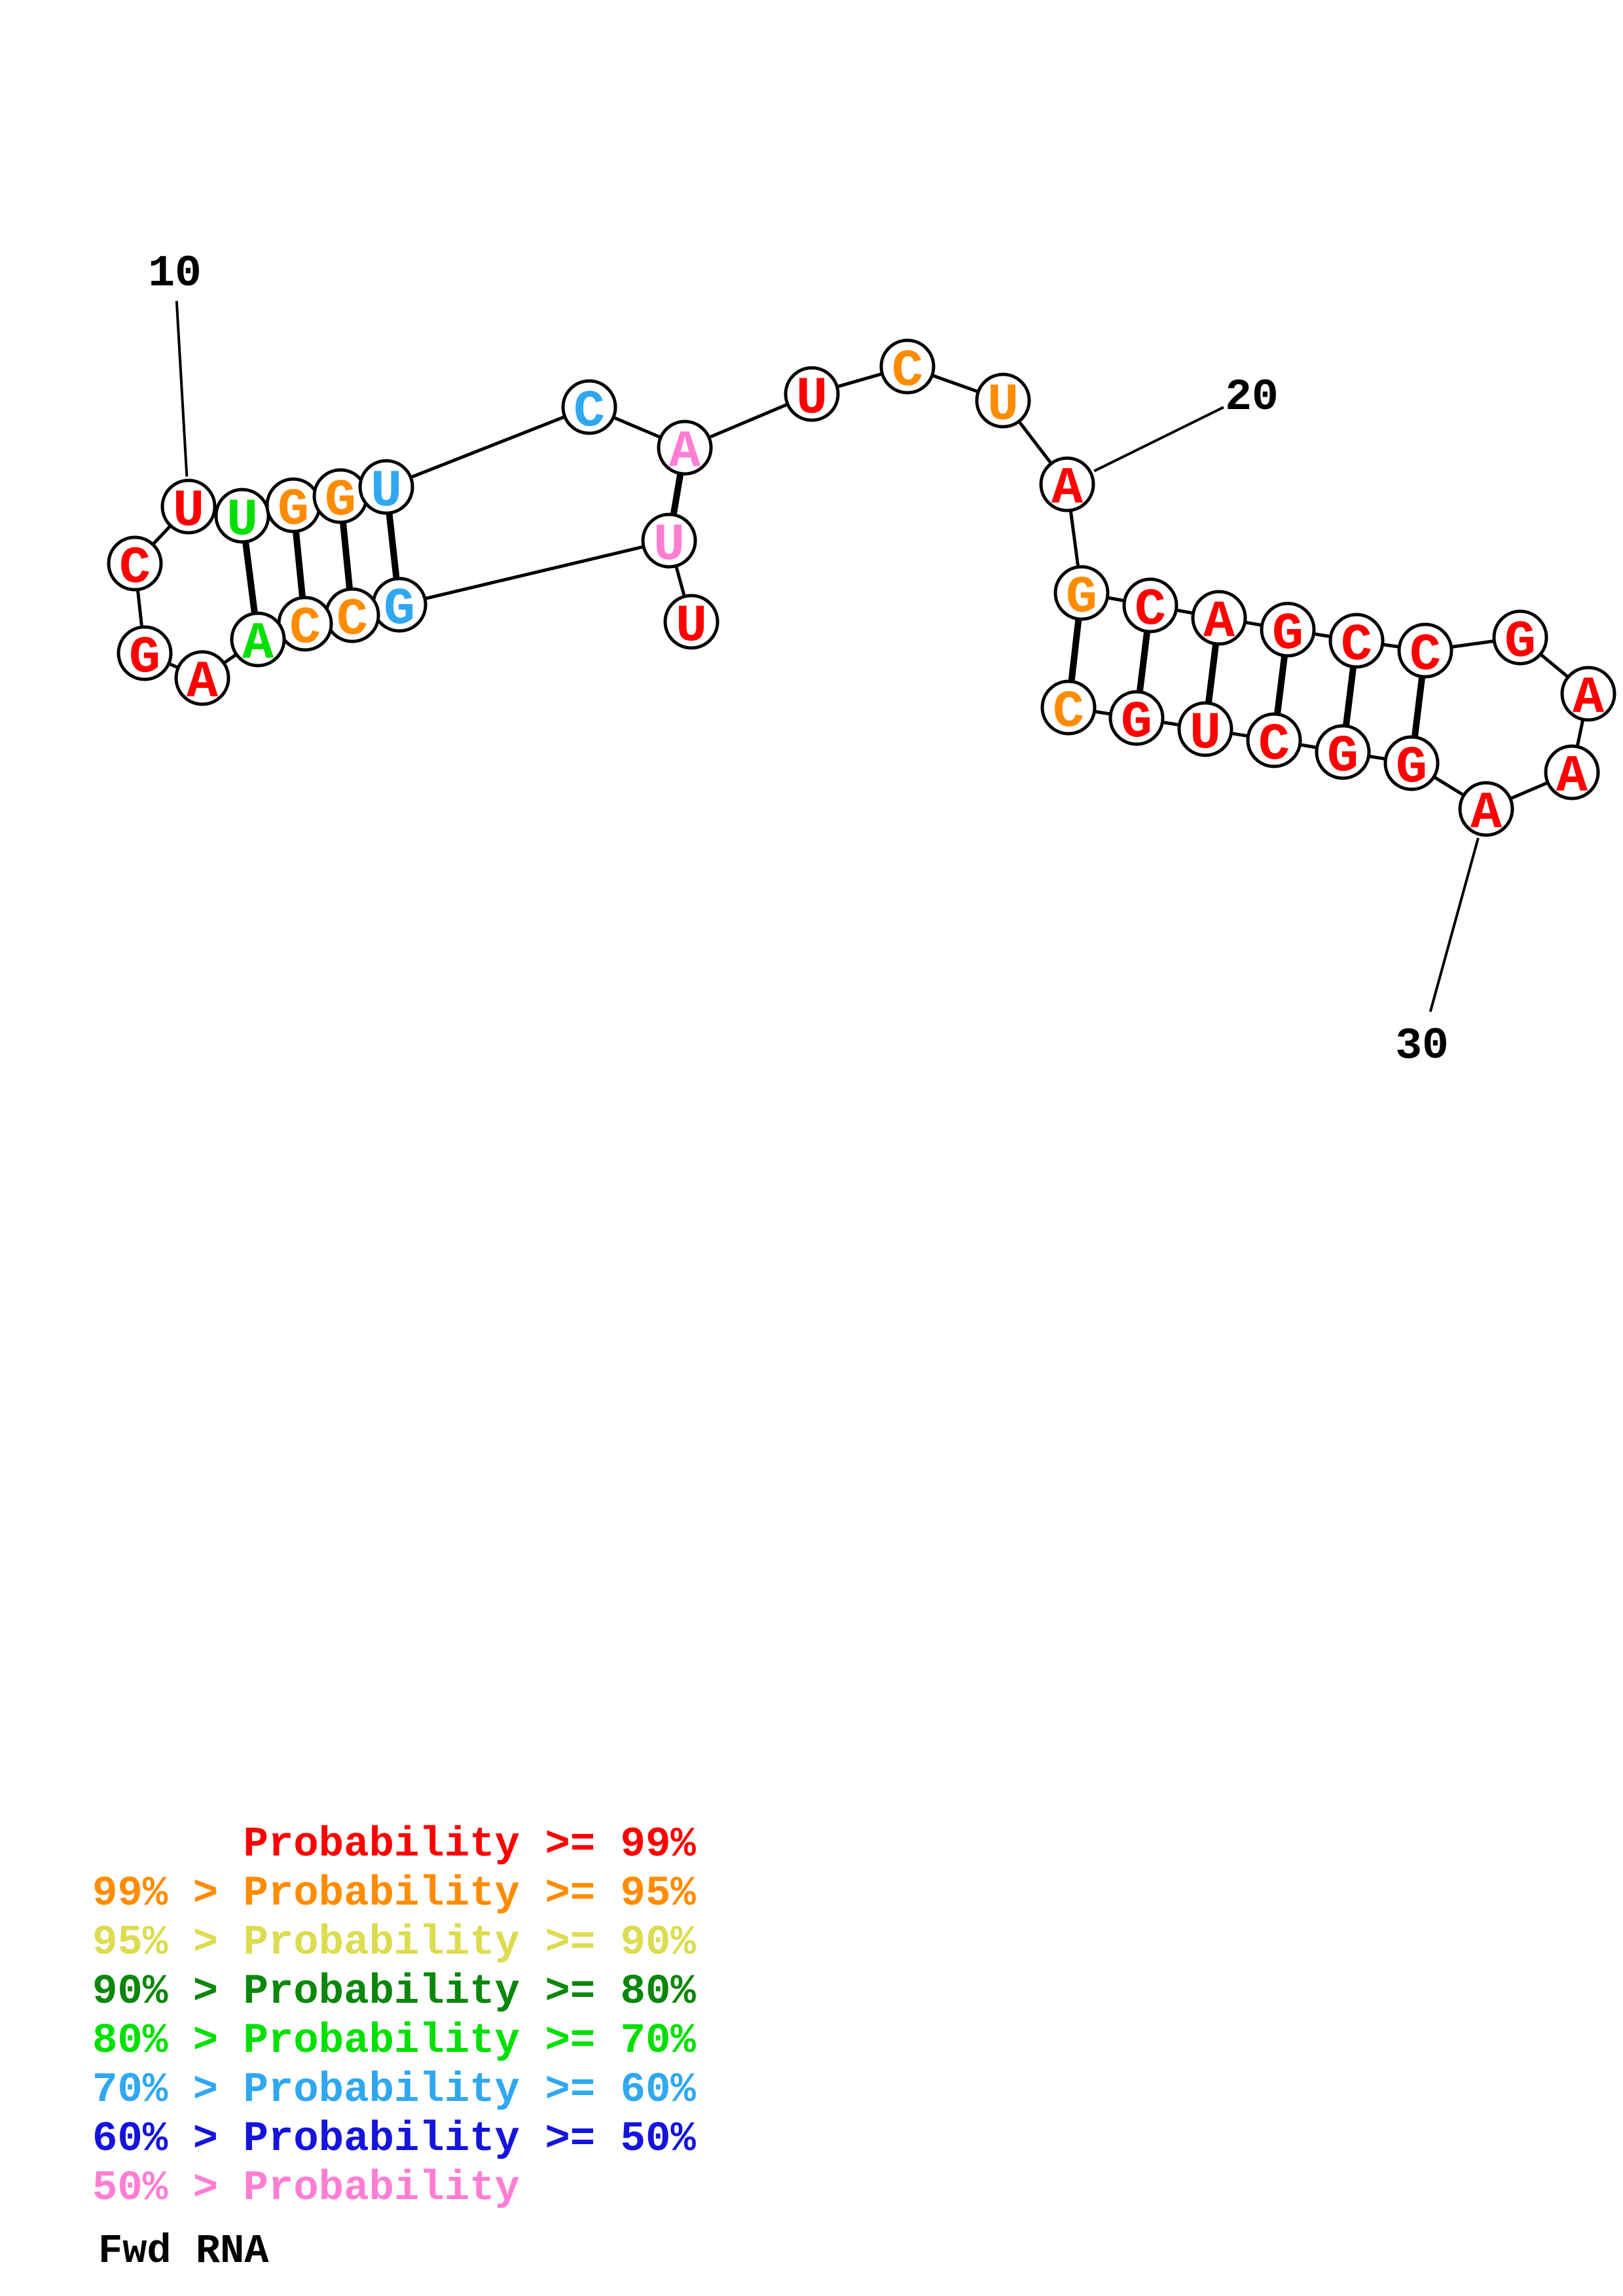 This screenshot has height=2296, width=1623. I want to click on nucleotide-letter-31-G: G, so click(1411, 768).